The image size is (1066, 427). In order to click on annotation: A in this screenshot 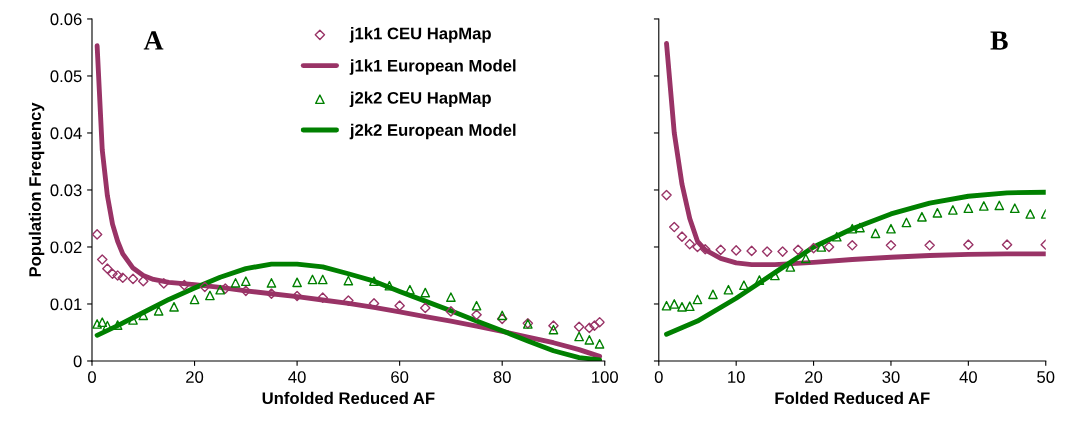, I will do `click(153, 40)`.